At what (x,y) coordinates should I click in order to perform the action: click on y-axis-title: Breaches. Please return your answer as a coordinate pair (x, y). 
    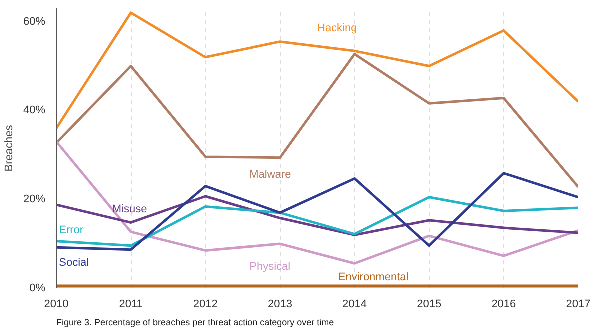
    Looking at the image, I should click on (9, 148).